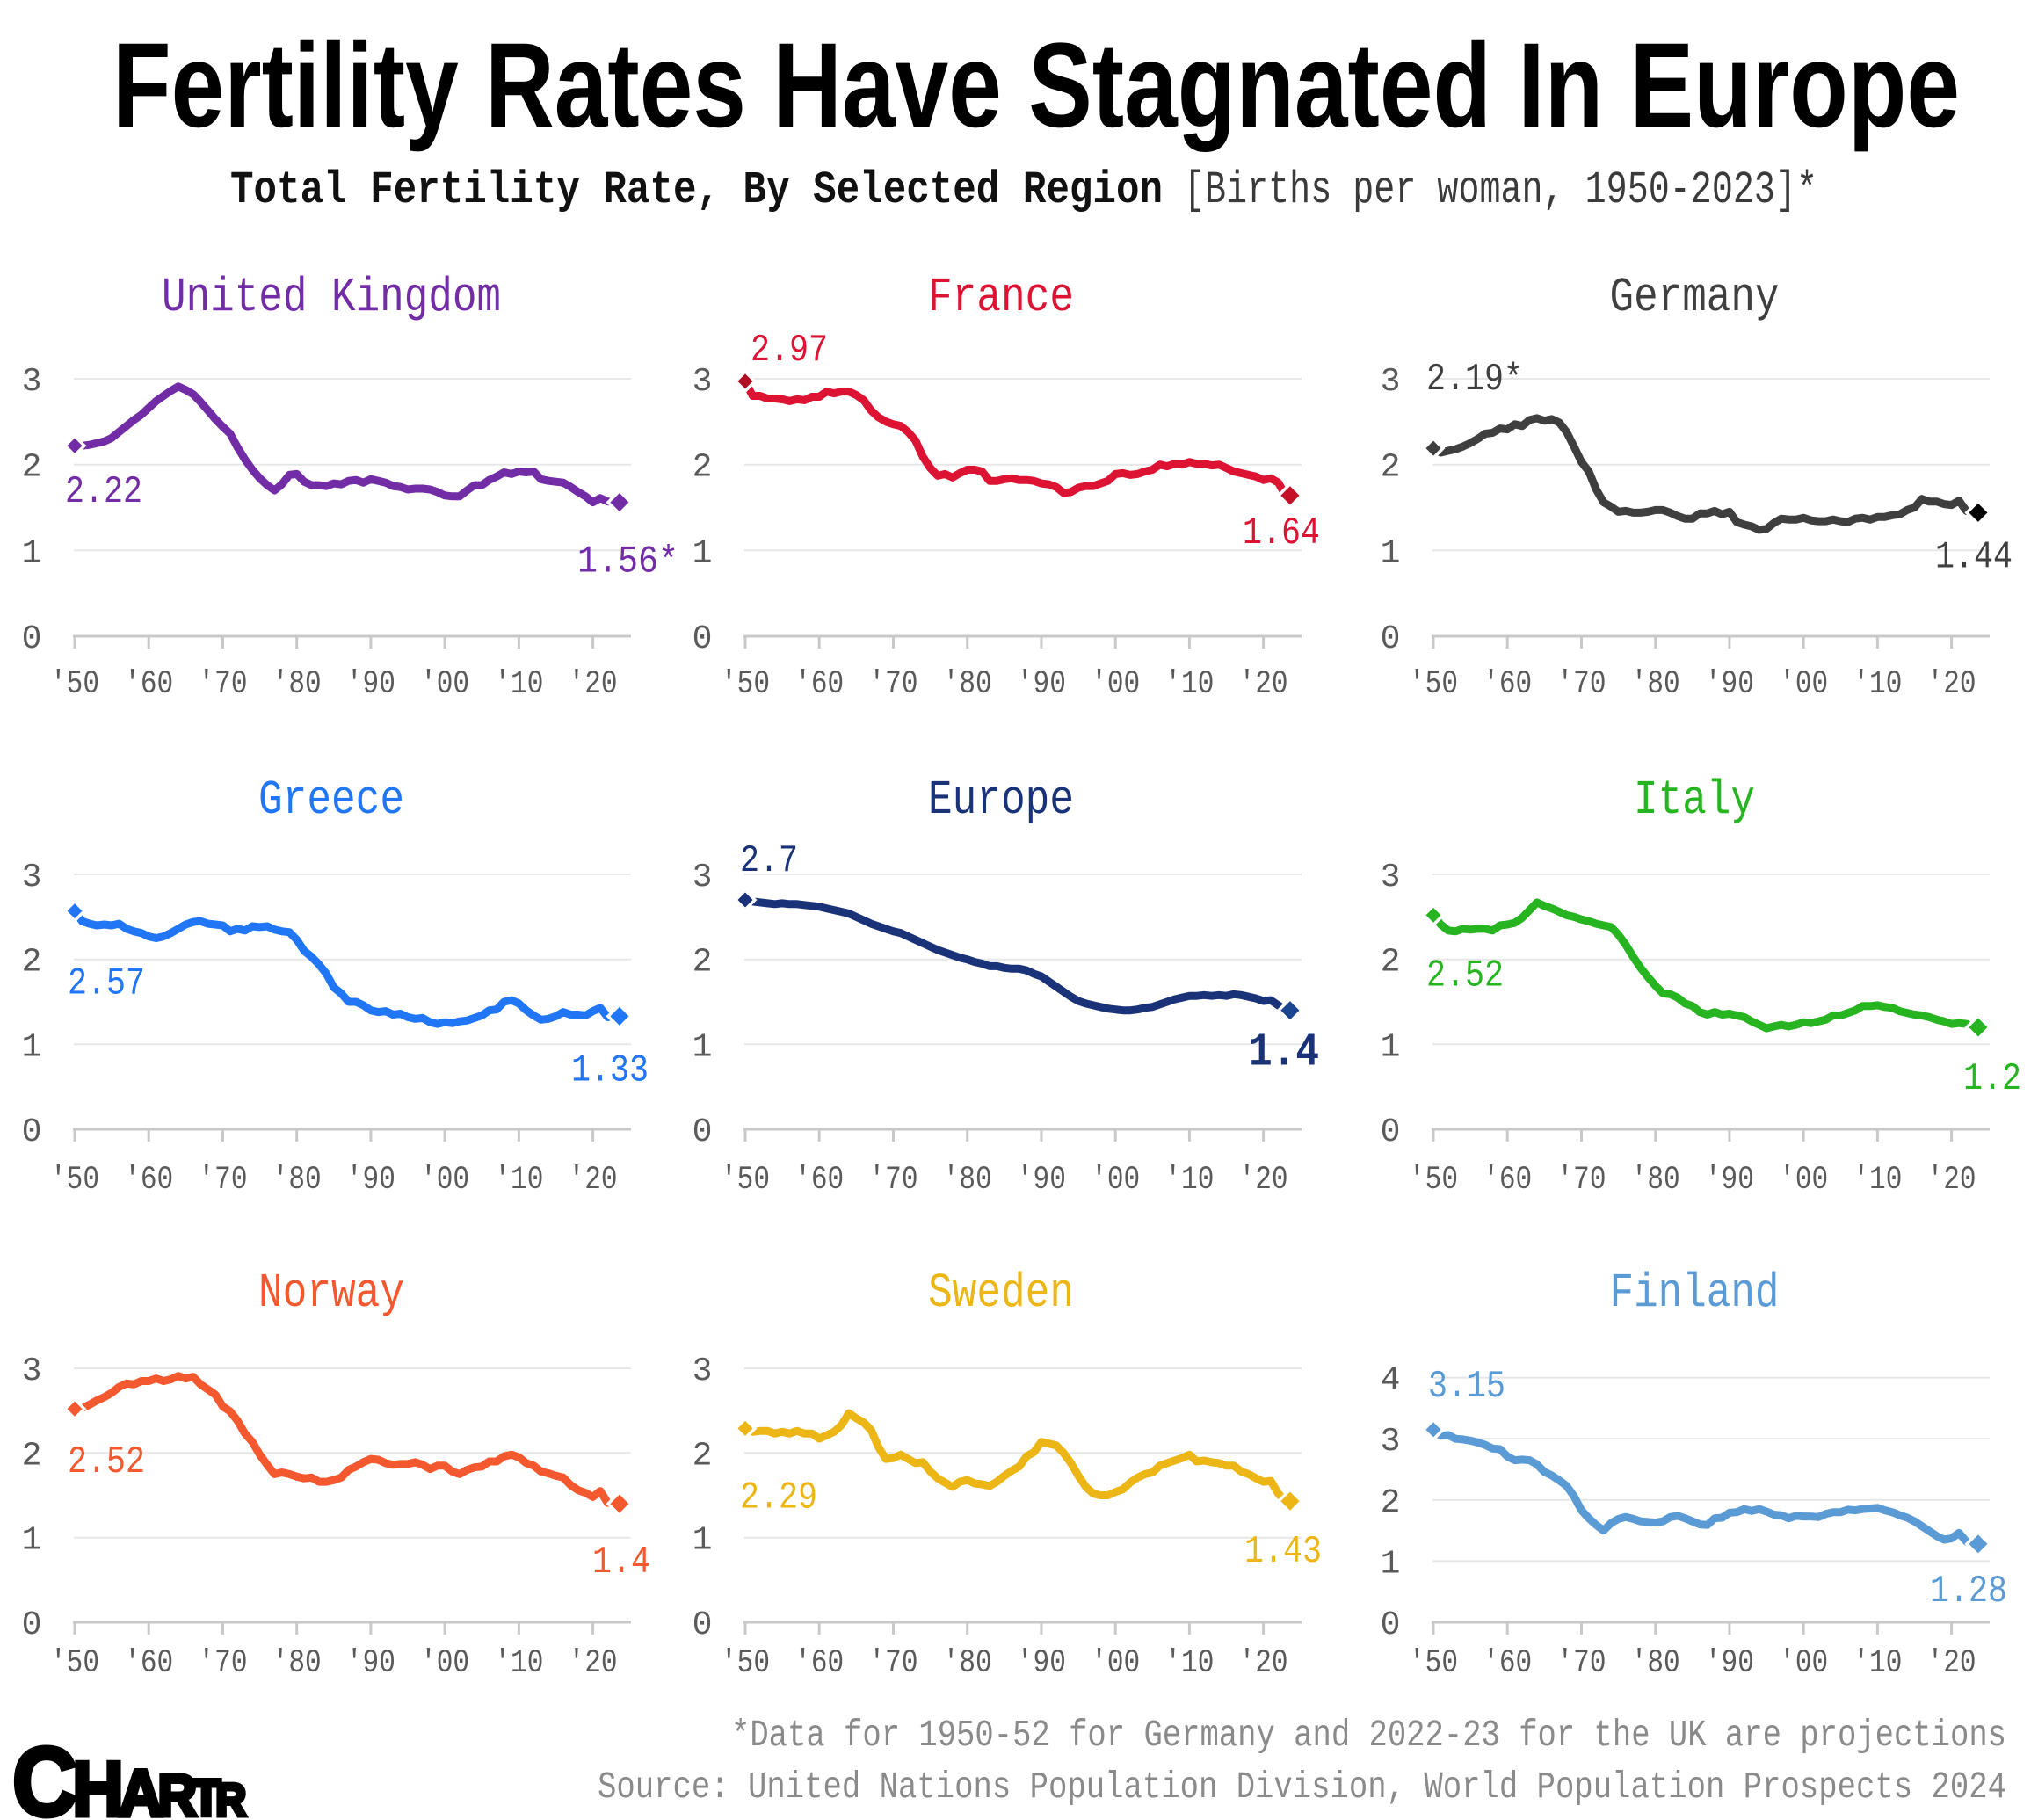 Image resolution: width=2038 pixels, height=1820 pixels. I want to click on svg-text:Total Fertility Rate, By Selec: Total Fertility Rate, By Selected Region, so click(697, 190).